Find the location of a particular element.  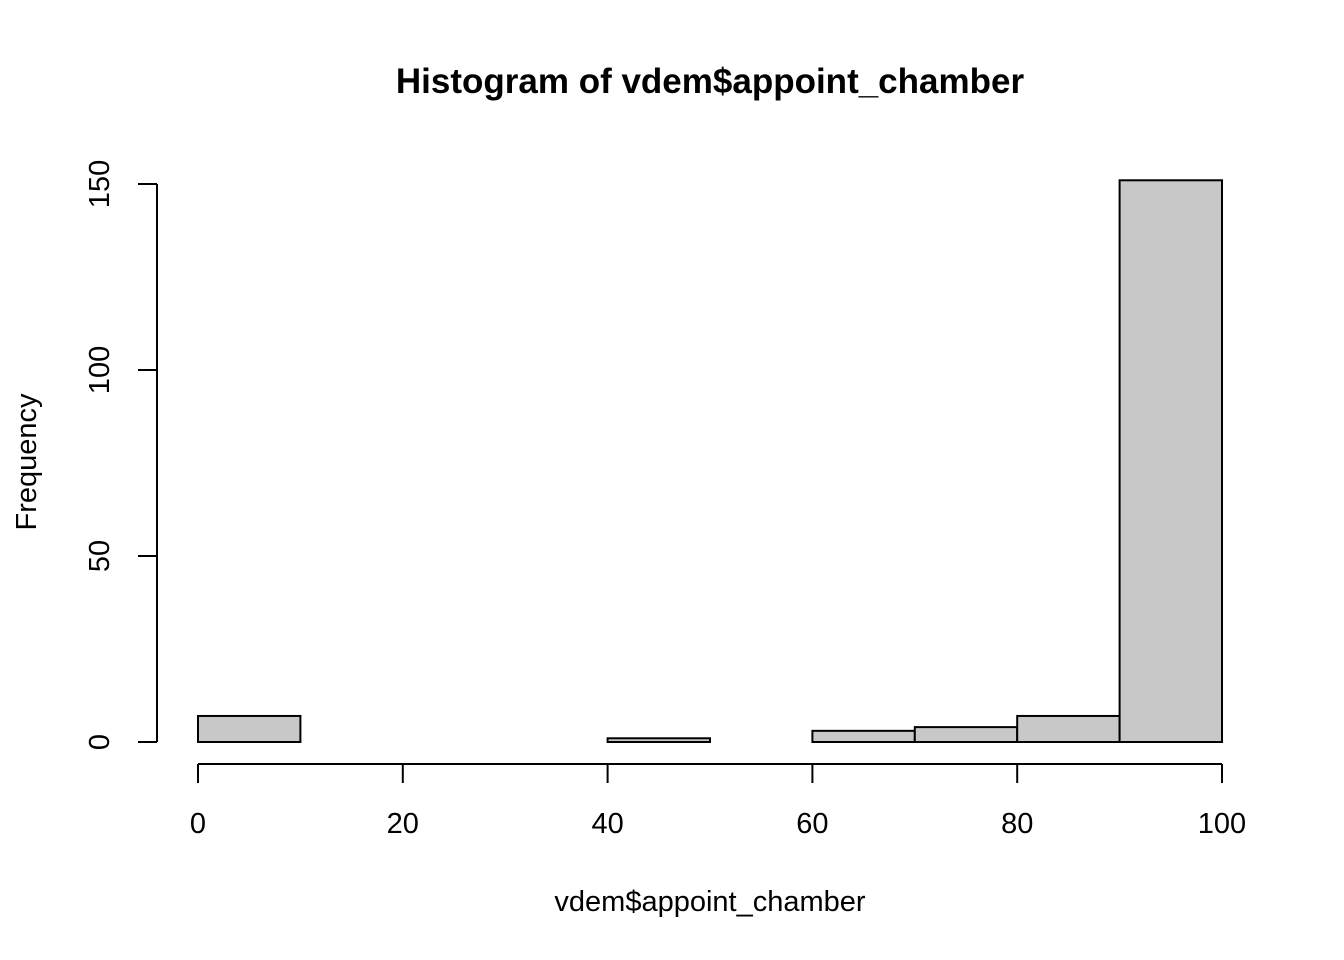

x-tick-label: 80 is located at coordinates (1017, 824).